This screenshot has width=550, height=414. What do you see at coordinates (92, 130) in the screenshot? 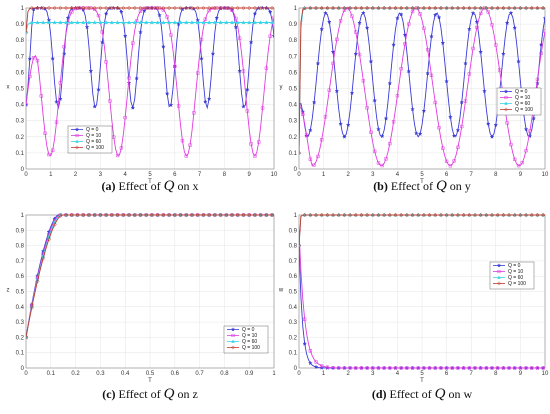
I see `legend-label: Q = 0` at bounding box center [92, 130].